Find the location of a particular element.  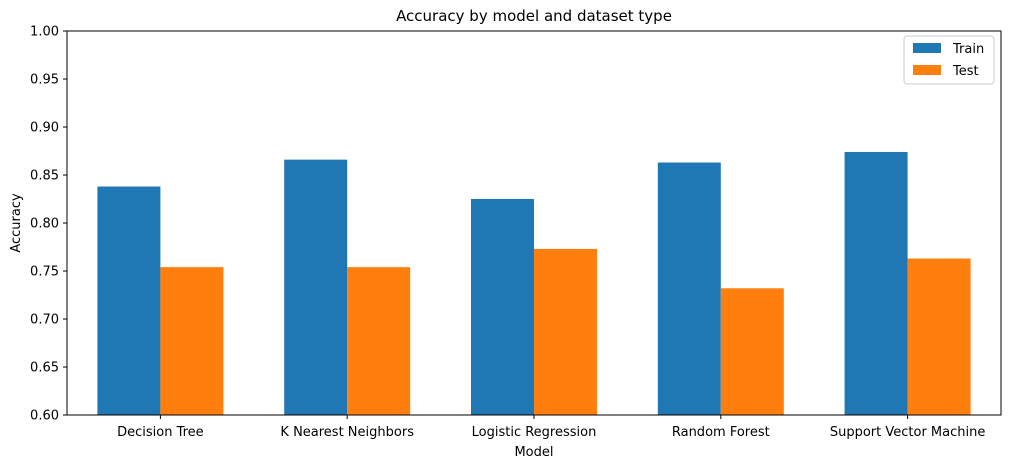

x-tick-label: Random Forest is located at coordinates (721, 432).